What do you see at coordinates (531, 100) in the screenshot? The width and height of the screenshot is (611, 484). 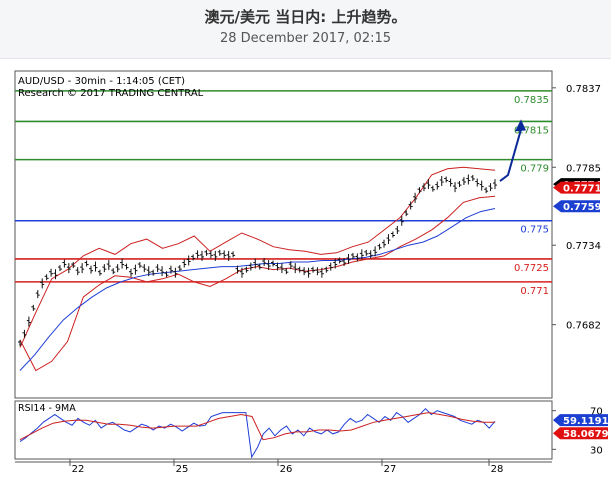 I see `level-label: 0.7835` at bounding box center [531, 100].